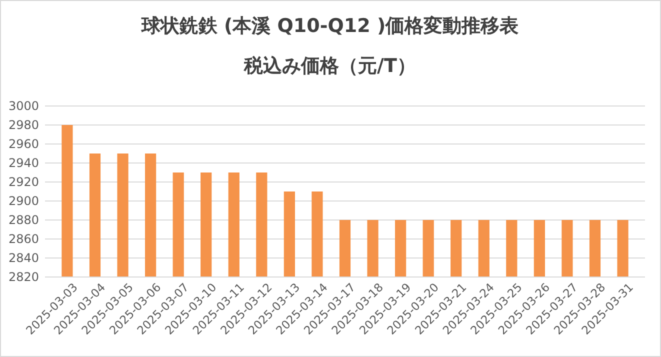  What do you see at coordinates (23, 277) in the screenshot?
I see `y-tick-label: 2820` at bounding box center [23, 277].